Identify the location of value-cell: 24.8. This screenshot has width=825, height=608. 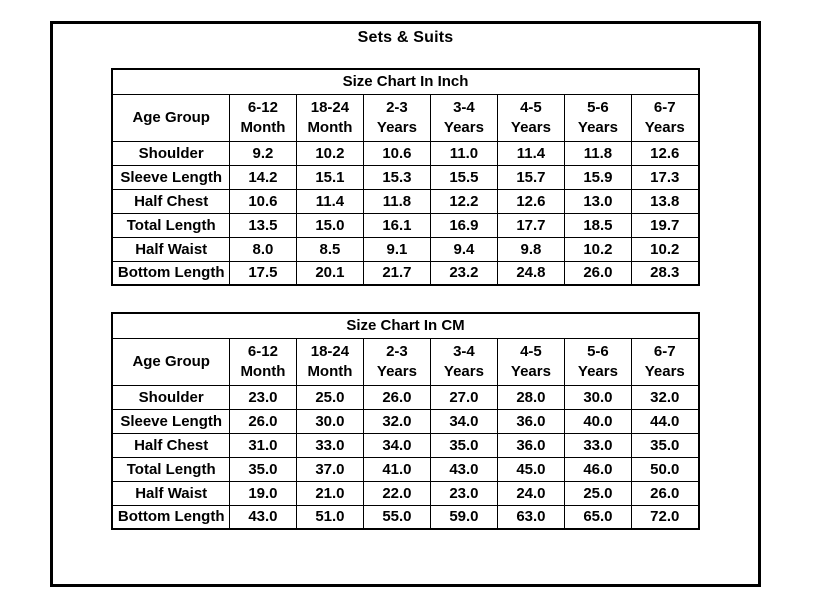
(530, 273).